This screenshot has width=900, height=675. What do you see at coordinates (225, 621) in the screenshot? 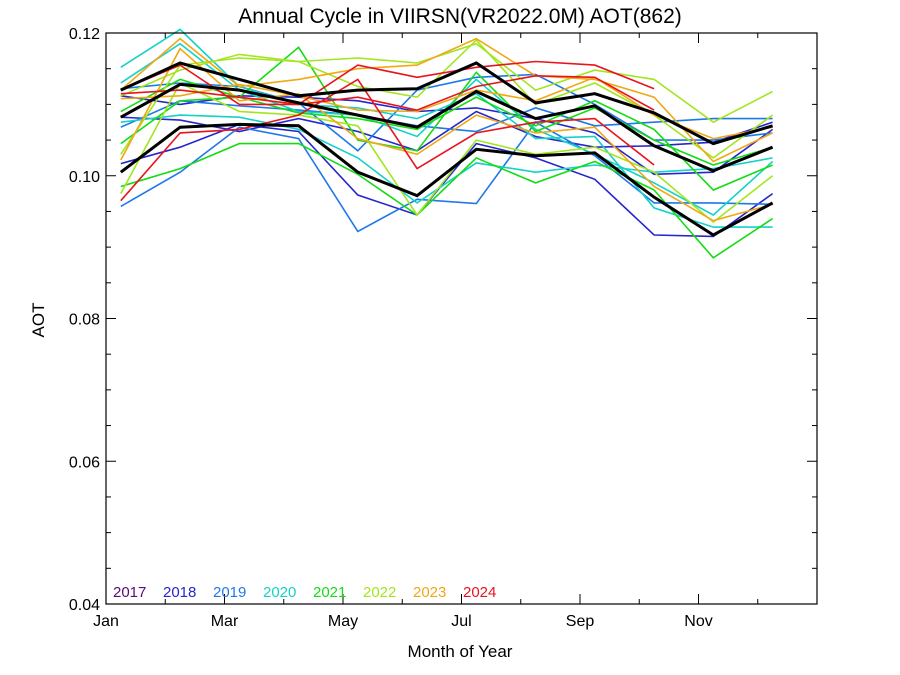
I see `x-tick-label: Mar` at bounding box center [225, 621].